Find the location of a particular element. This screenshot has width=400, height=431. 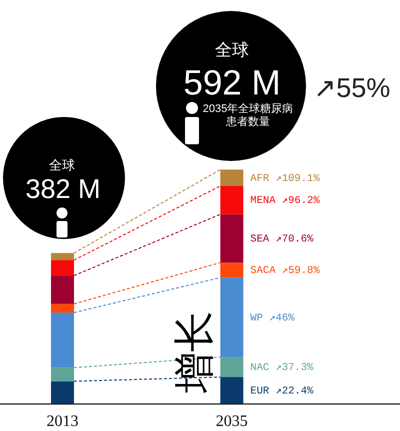

series-label: SACA ↗59.8% is located at coordinates (285, 271).